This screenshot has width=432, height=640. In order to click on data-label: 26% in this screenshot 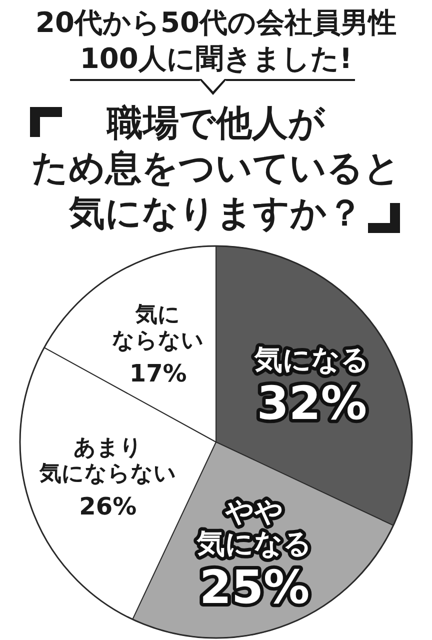, I will do `click(108, 506)`.